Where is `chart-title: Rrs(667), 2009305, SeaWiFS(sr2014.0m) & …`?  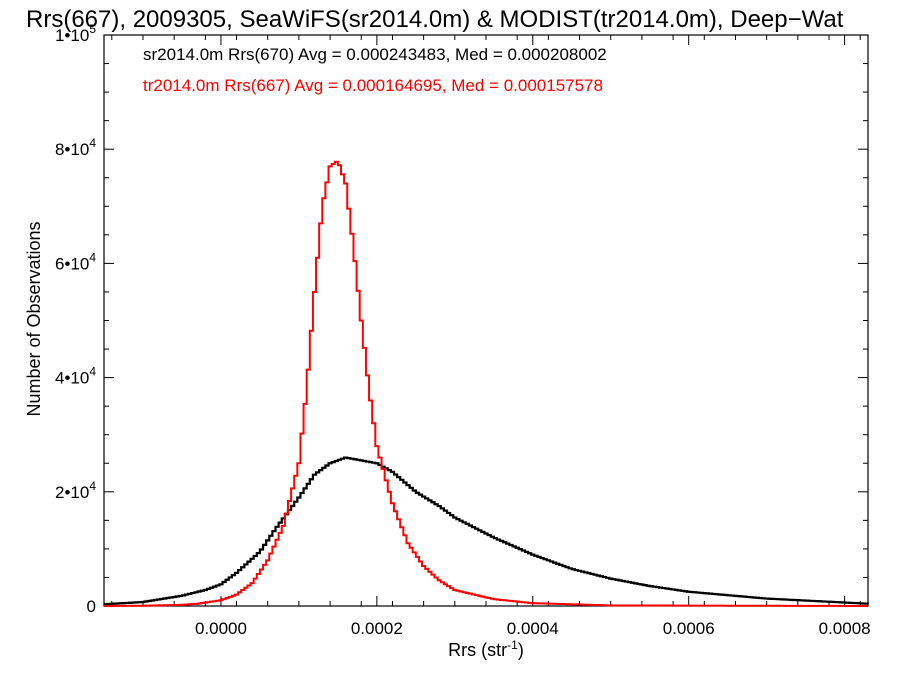
chart-title: Rrs(667), 2009305, SeaWiFS(sr2014.0m) & … is located at coordinates (435, 19).